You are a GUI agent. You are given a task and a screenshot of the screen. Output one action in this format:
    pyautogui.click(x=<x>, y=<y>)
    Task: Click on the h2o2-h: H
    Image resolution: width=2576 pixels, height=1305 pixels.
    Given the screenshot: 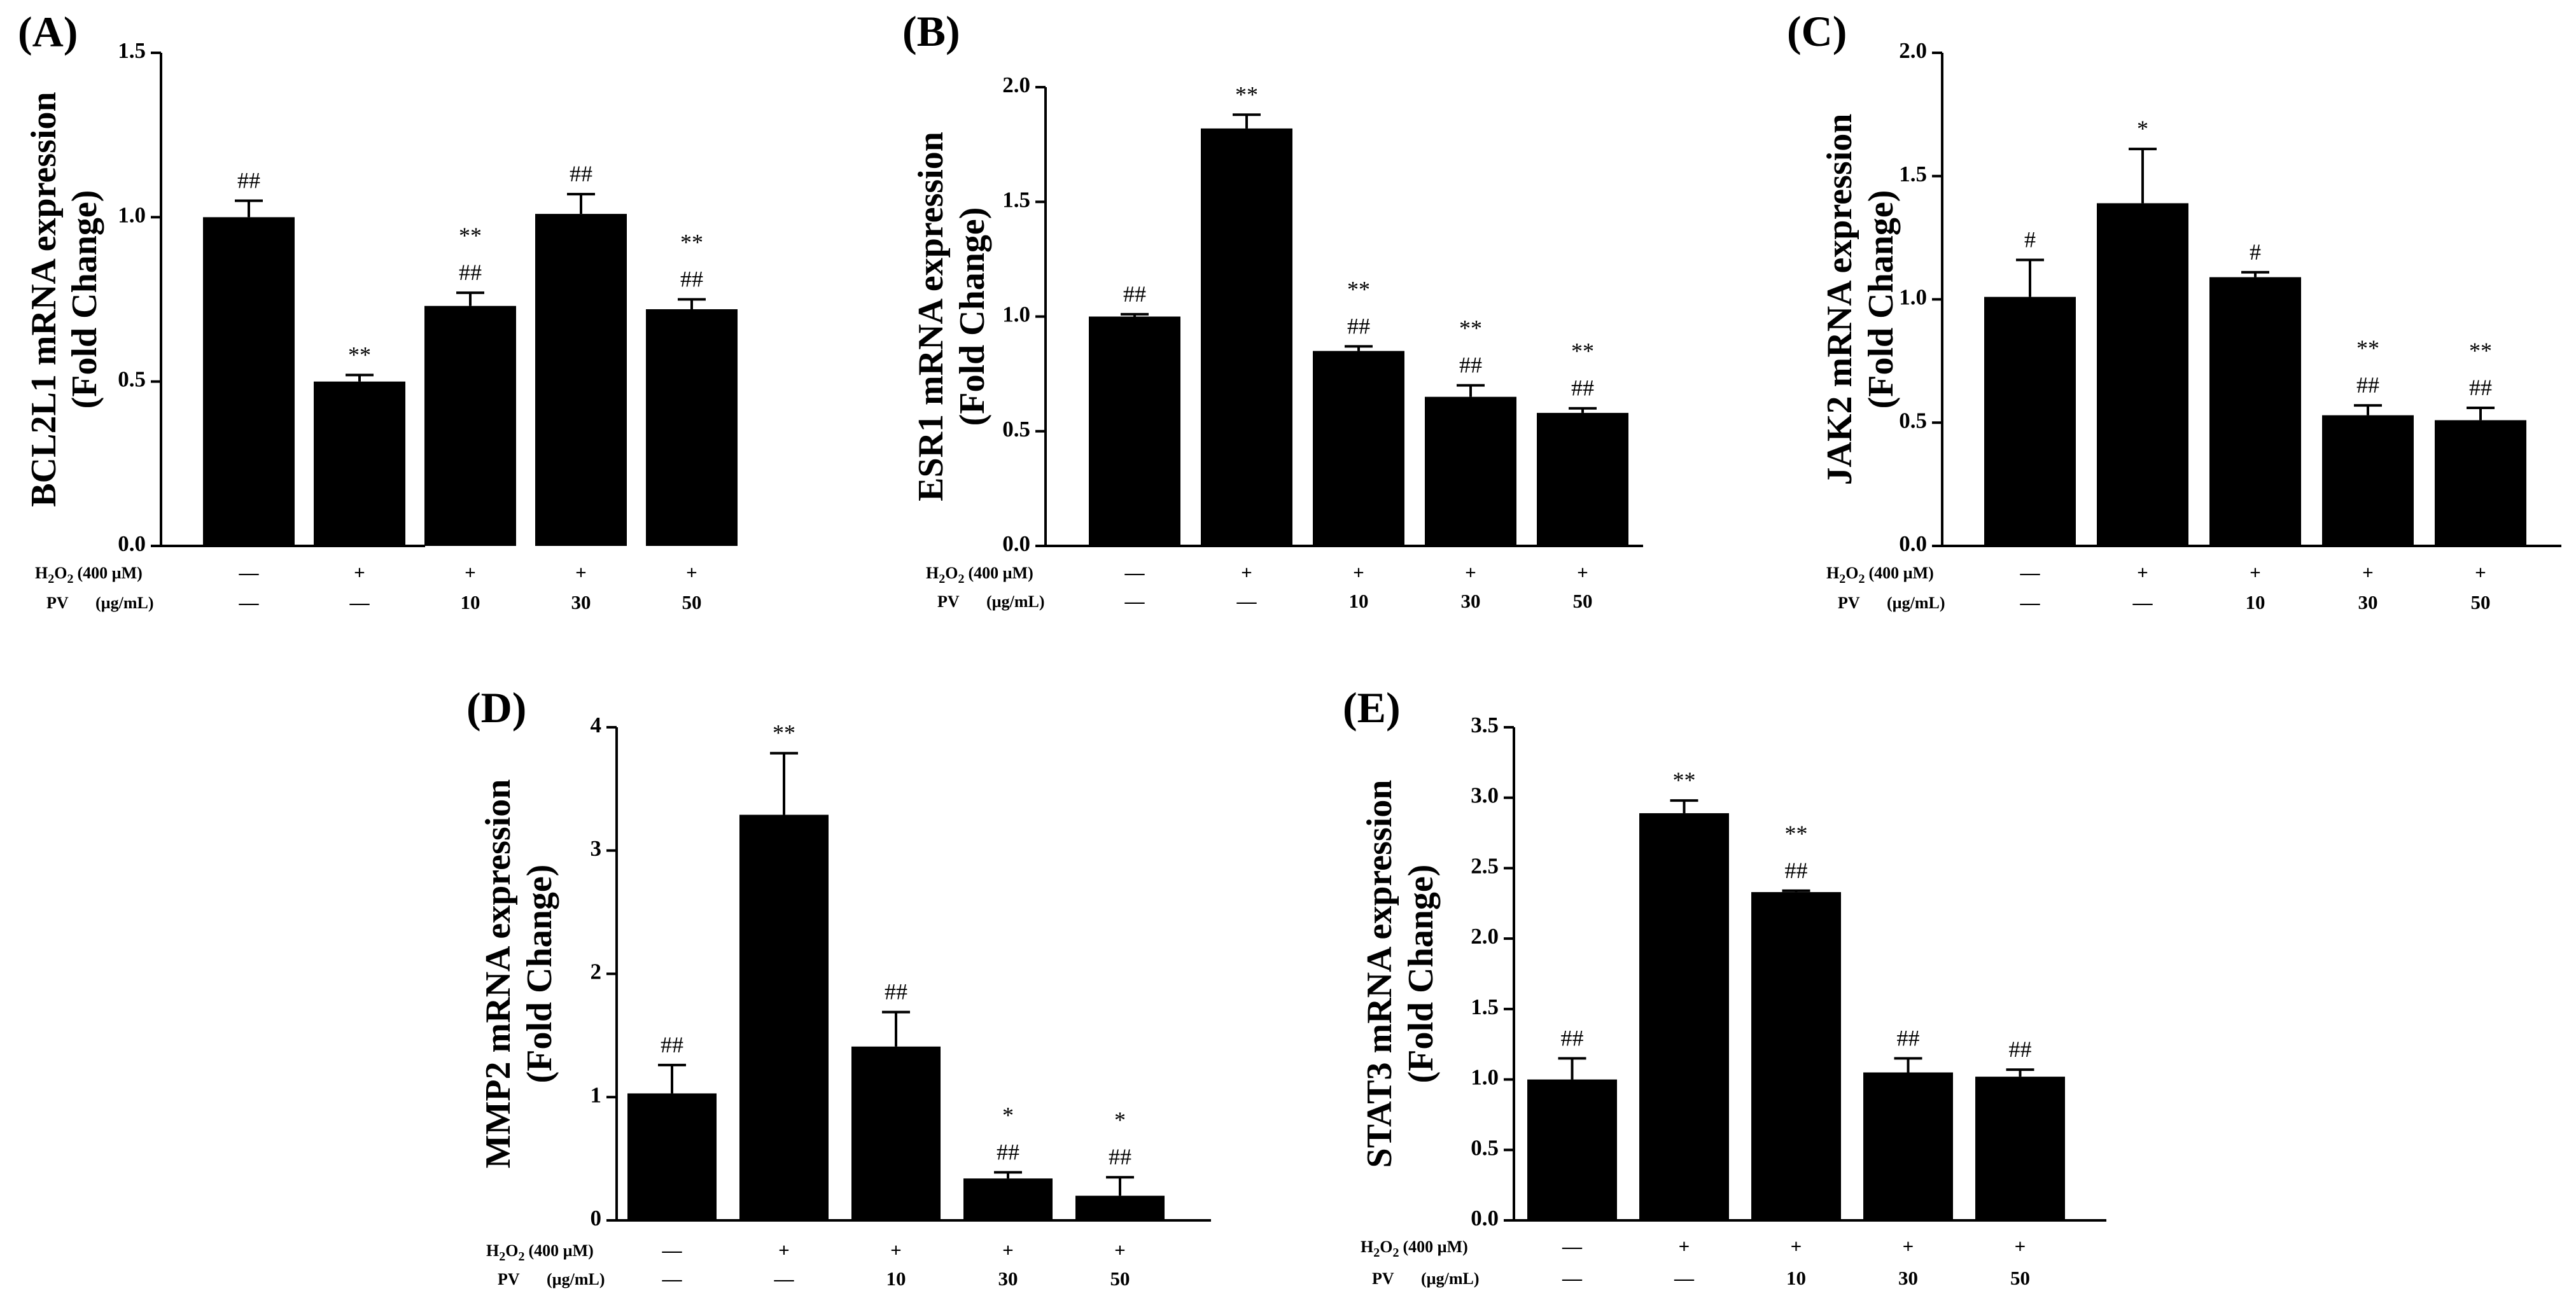 What is the action you would take?
    pyautogui.click(x=932, y=573)
    